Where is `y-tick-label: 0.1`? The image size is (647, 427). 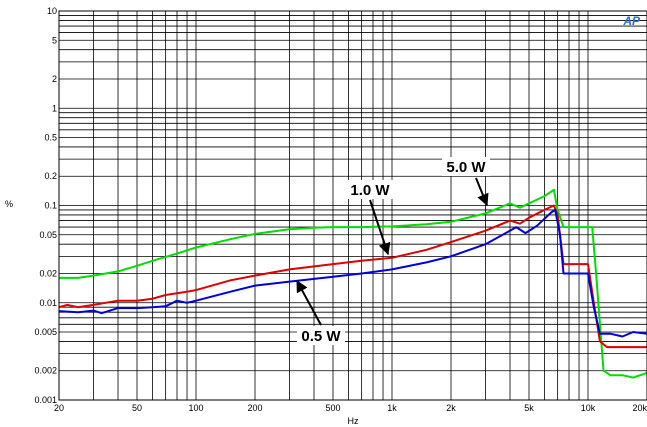 y-tick-label: 0.1 is located at coordinates (50, 206).